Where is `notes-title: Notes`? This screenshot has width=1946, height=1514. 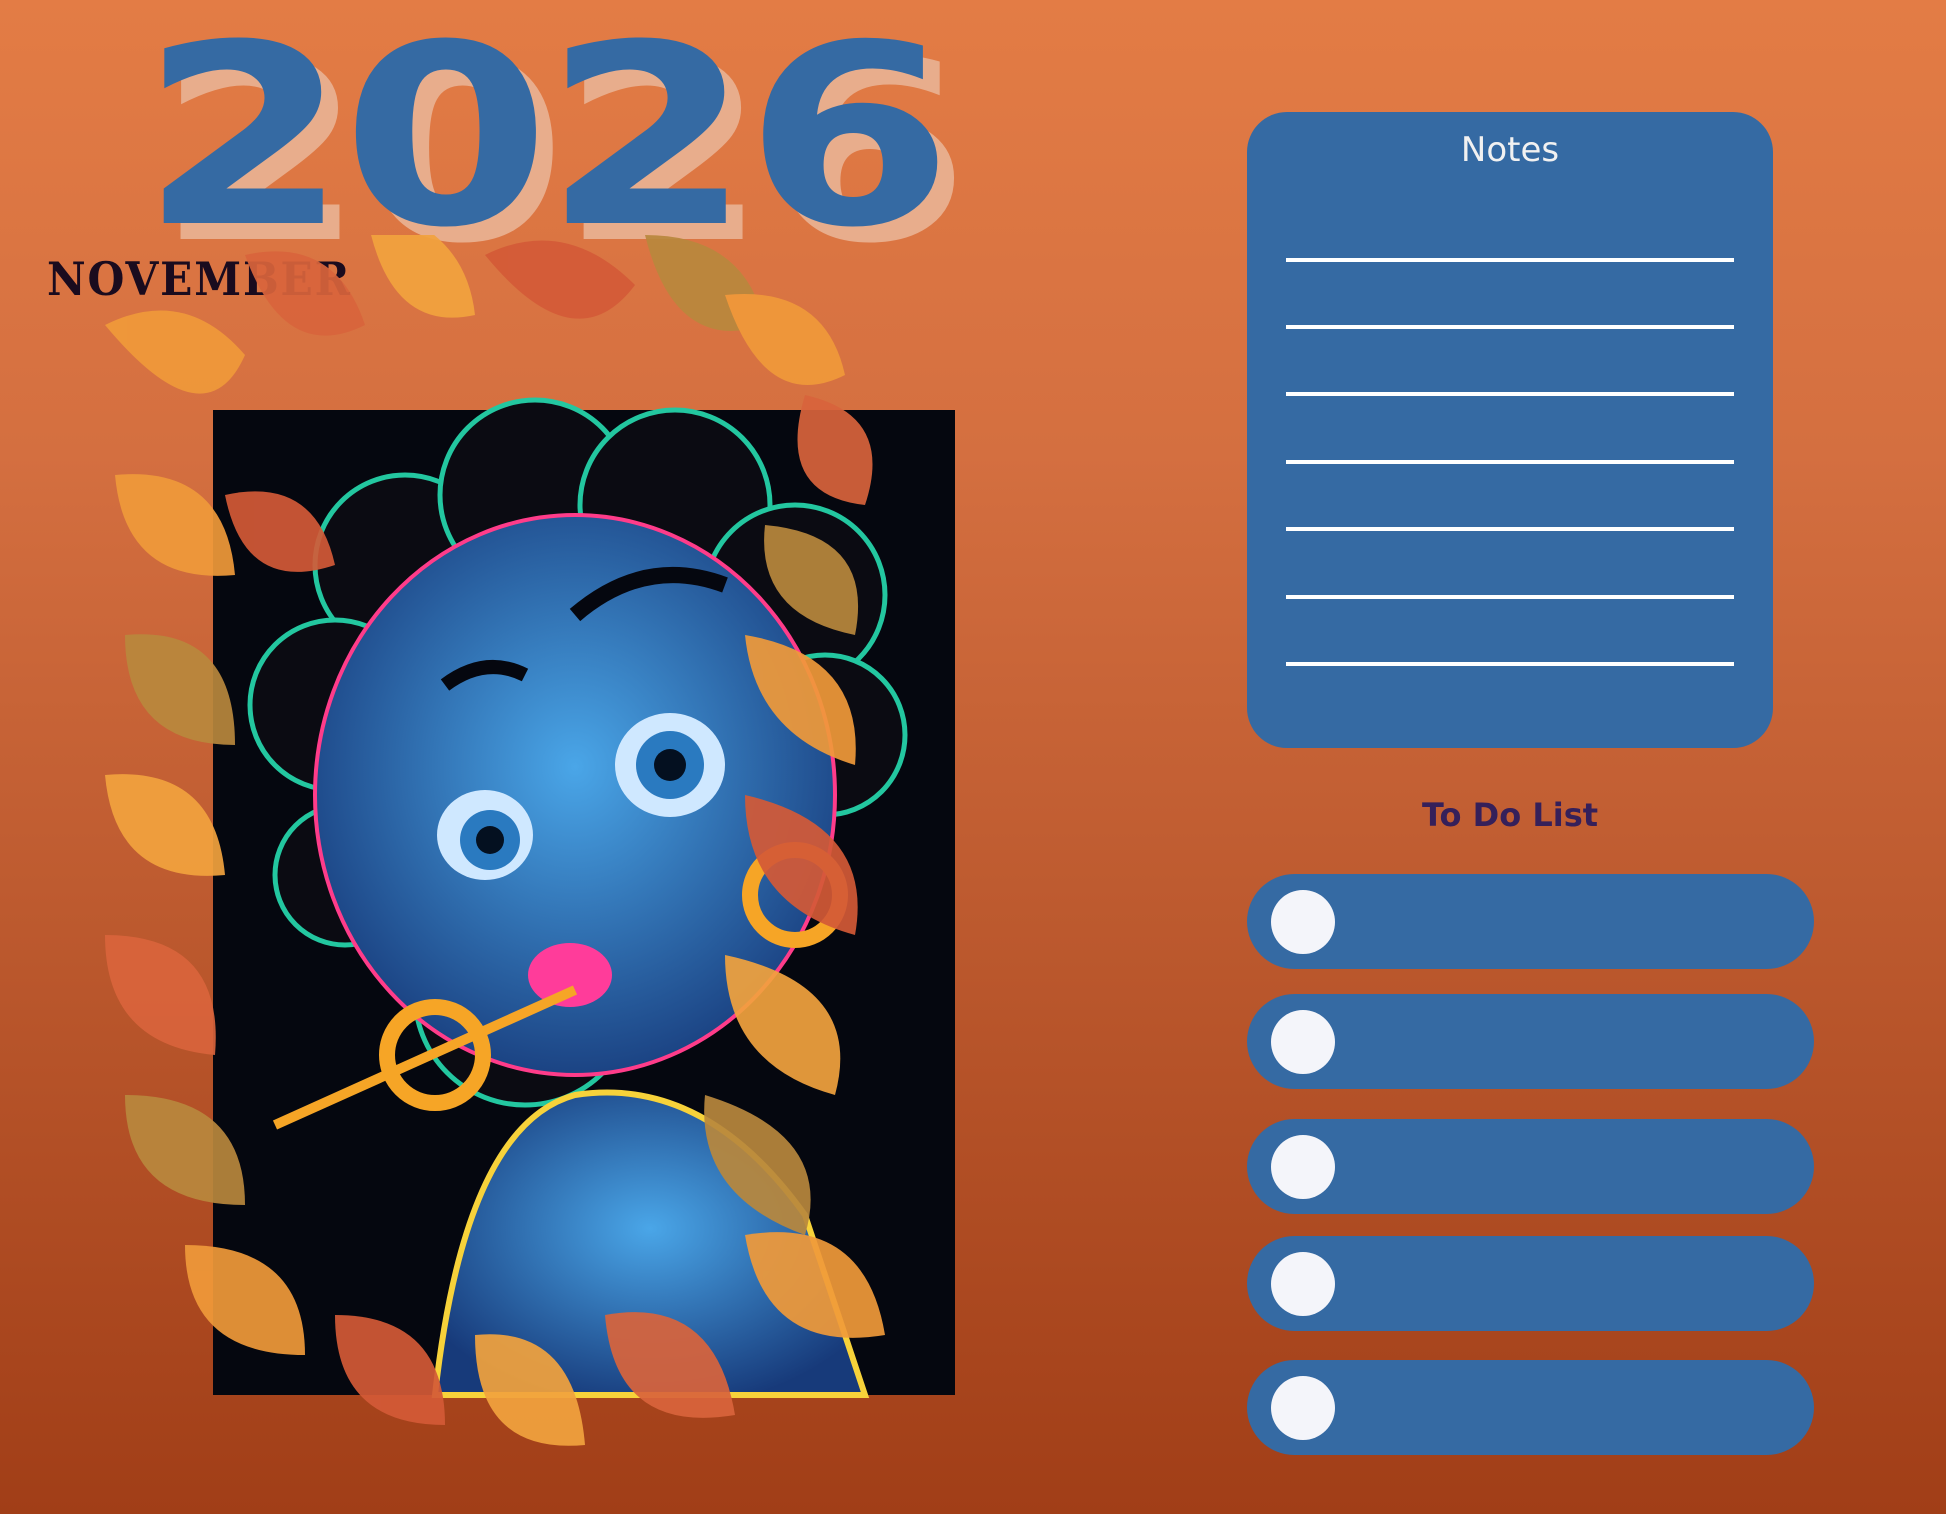 notes-title: Notes is located at coordinates (1510, 150).